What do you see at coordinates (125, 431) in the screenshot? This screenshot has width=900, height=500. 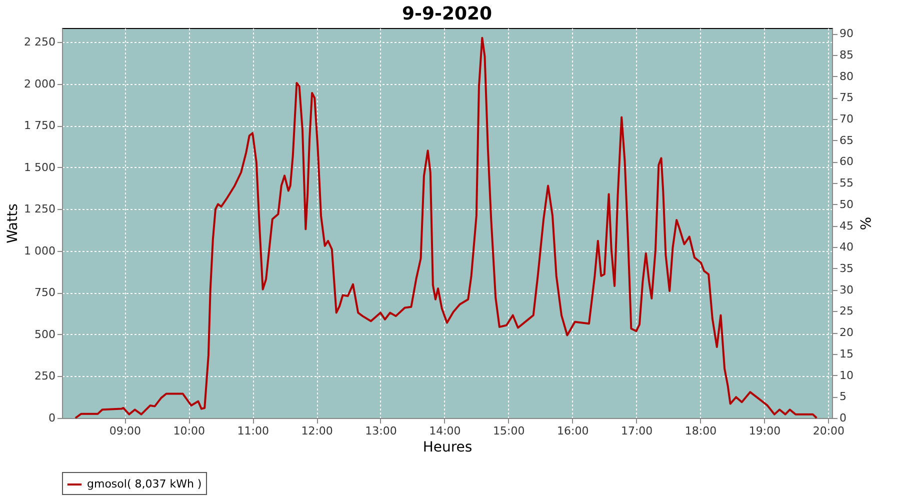 I see `x-tick-label: 09:00` at bounding box center [125, 431].